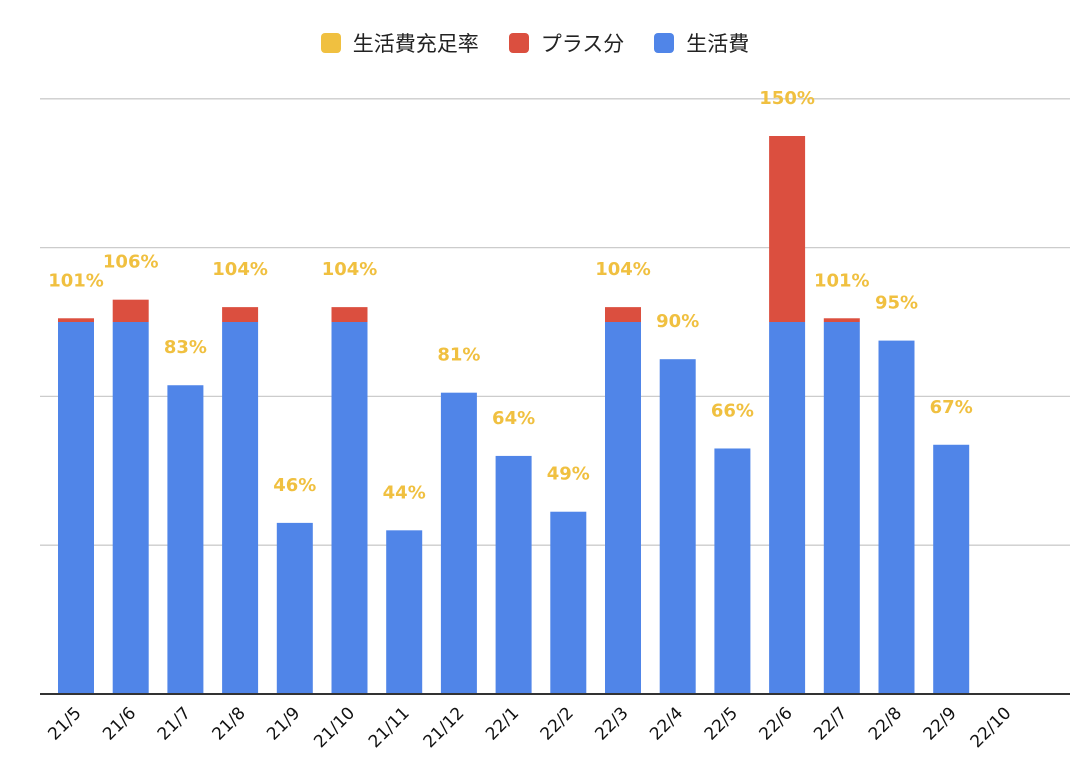  What do you see at coordinates (444, 727) in the screenshot?
I see `x-tick-label: 21/12` at bounding box center [444, 727].